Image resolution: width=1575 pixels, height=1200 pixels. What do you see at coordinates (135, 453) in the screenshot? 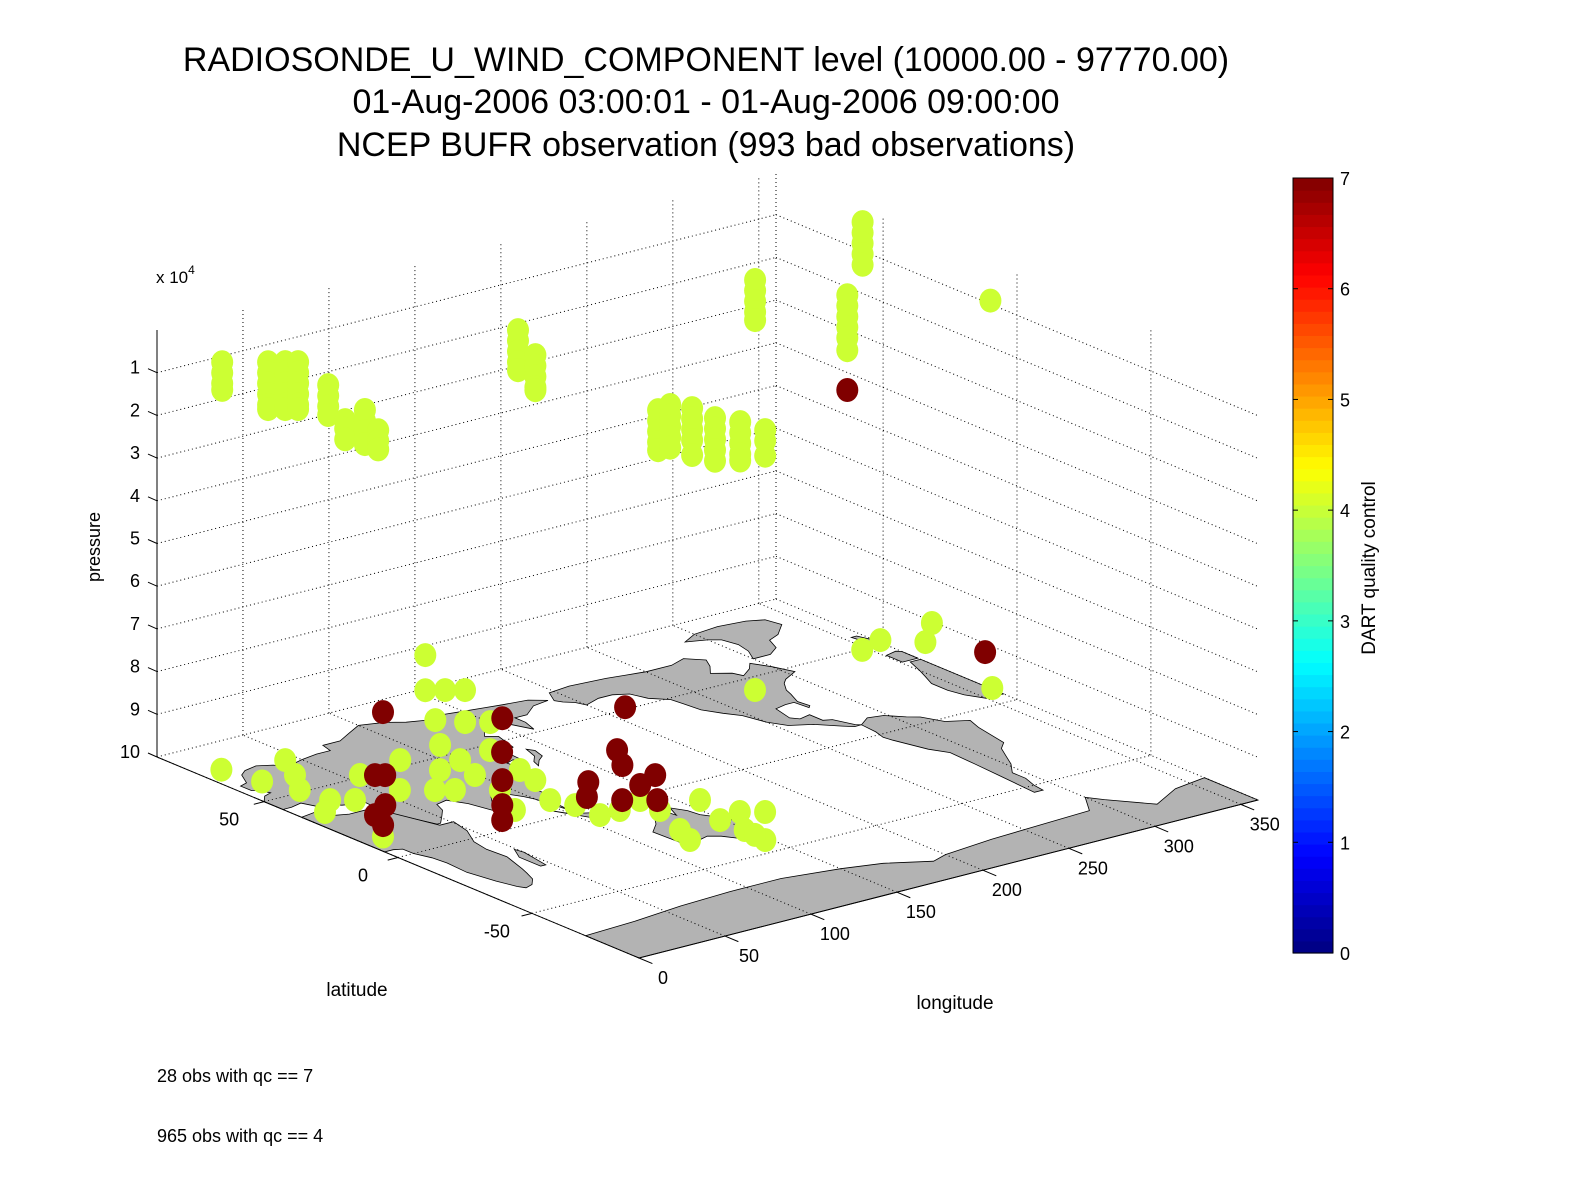
I see `z-tick-label: 3` at bounding box center [135, 453].